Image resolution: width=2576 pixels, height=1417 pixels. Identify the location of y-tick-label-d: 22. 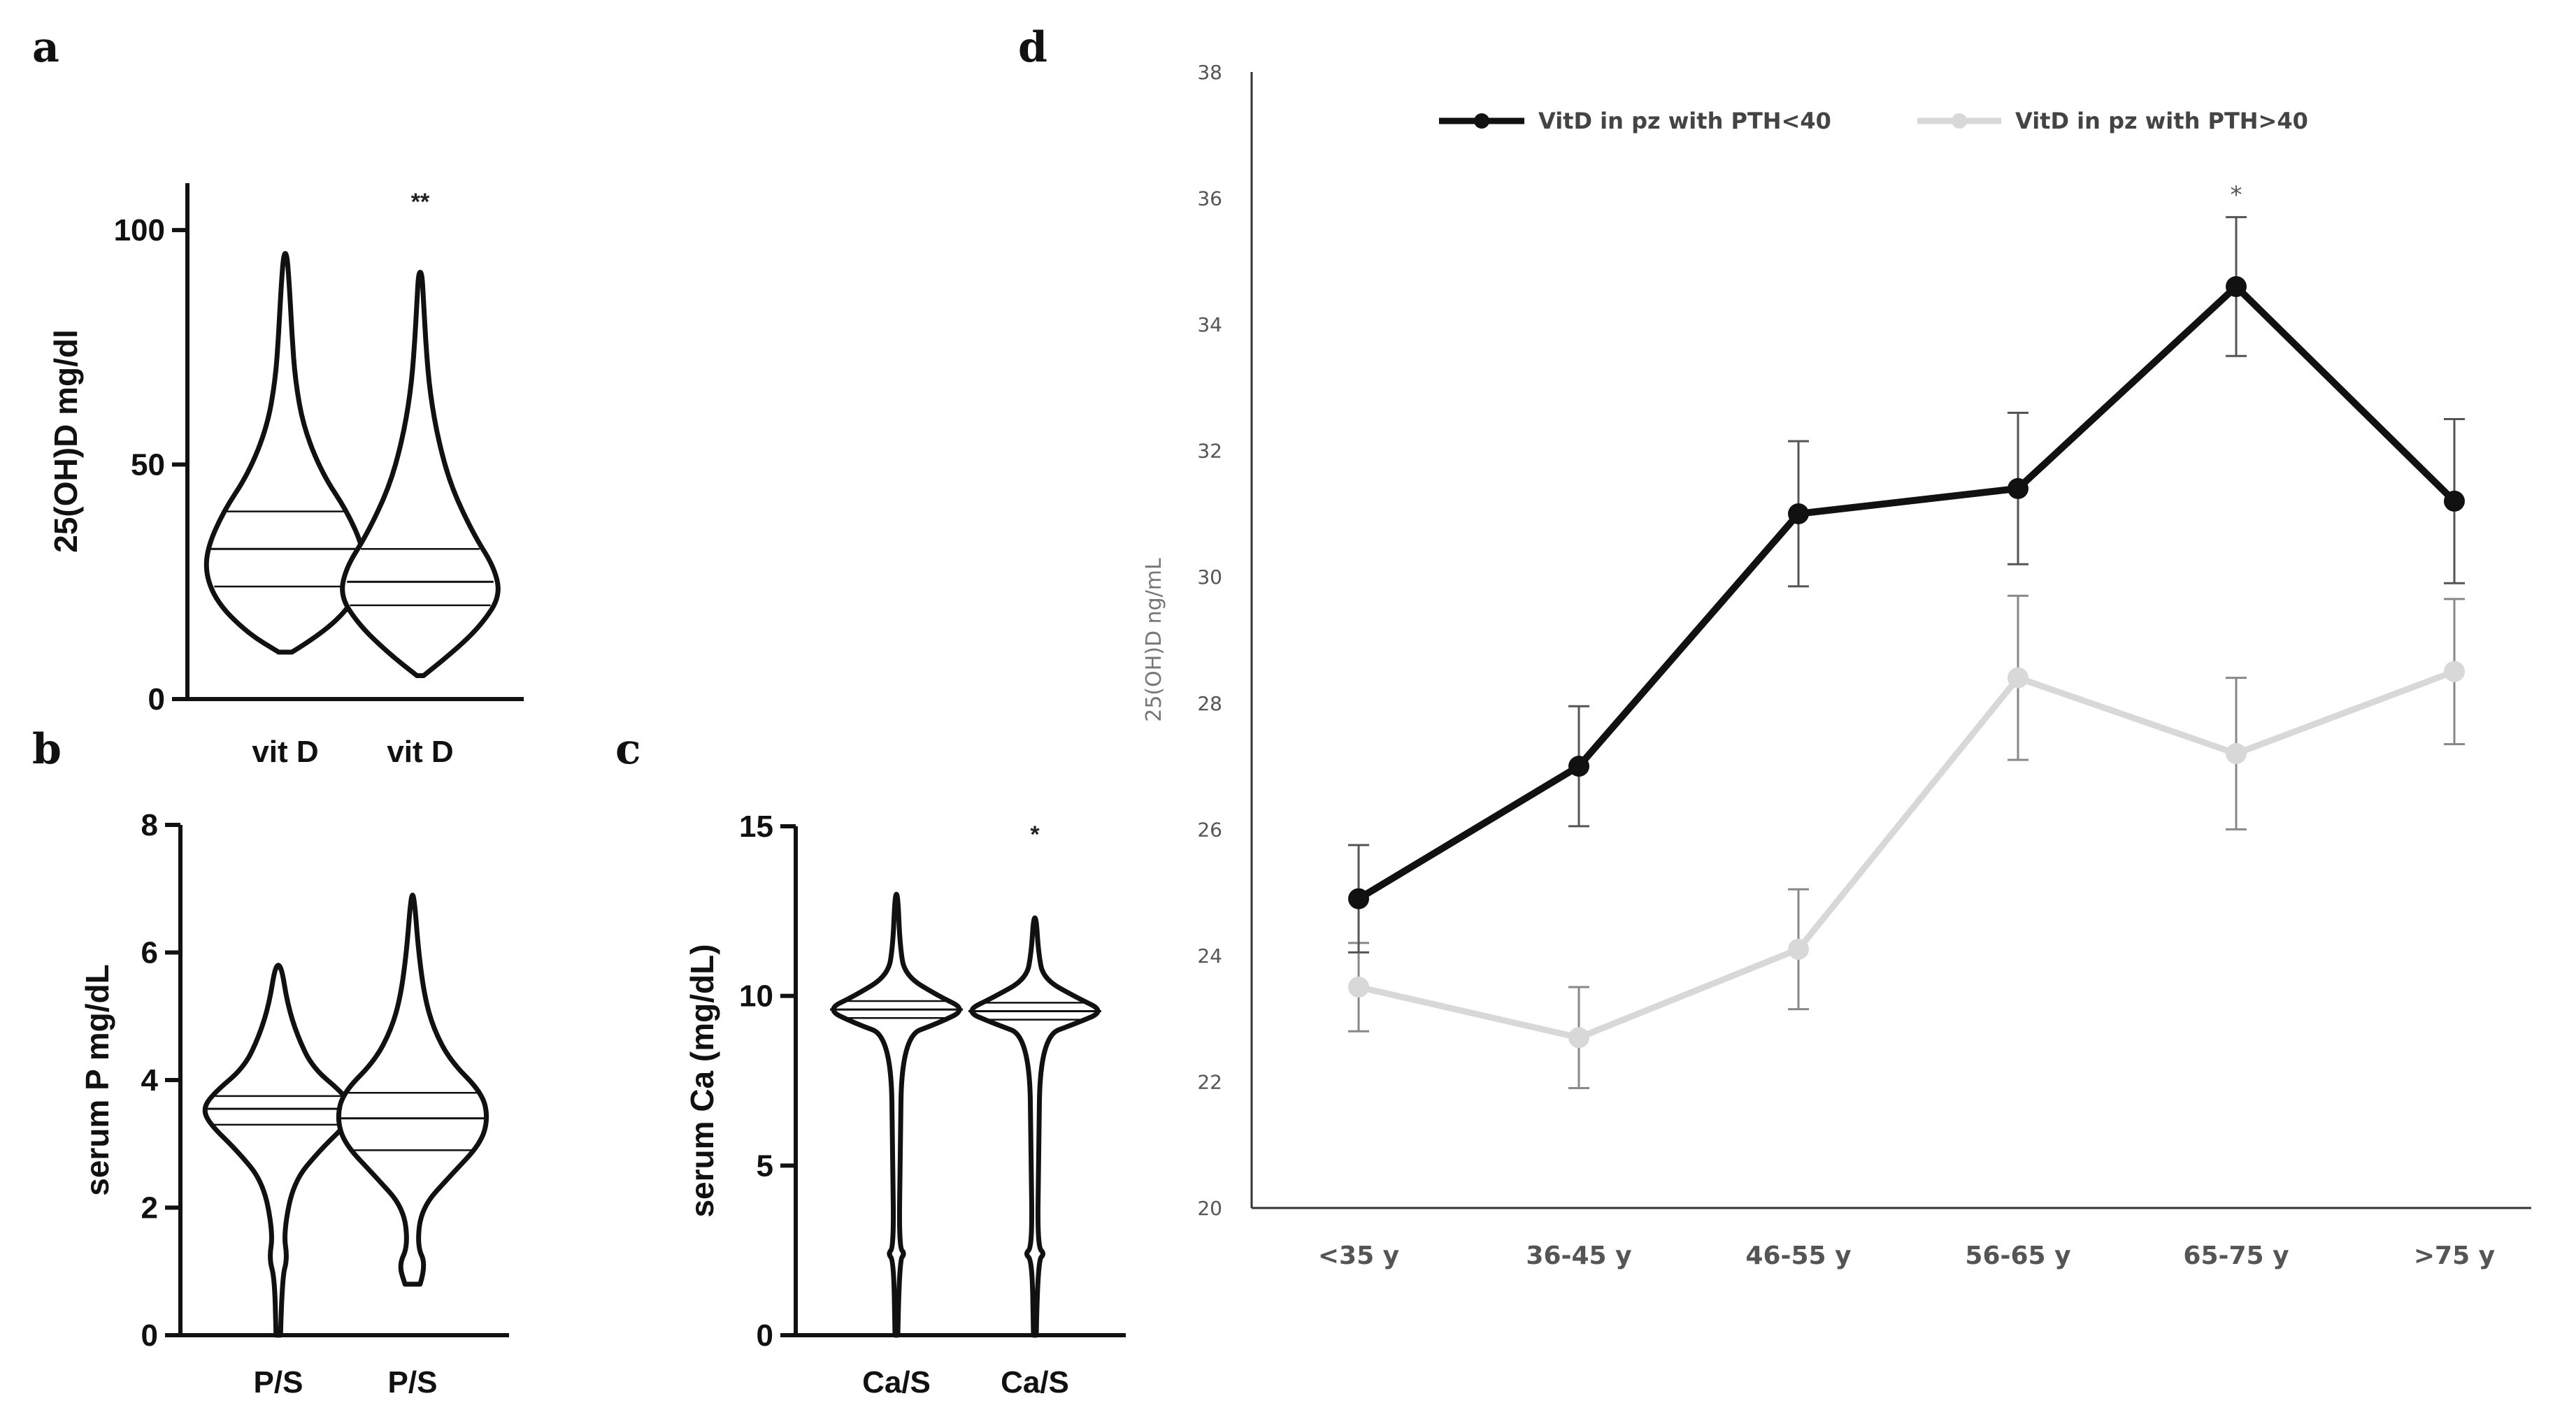
(1209, 1081).